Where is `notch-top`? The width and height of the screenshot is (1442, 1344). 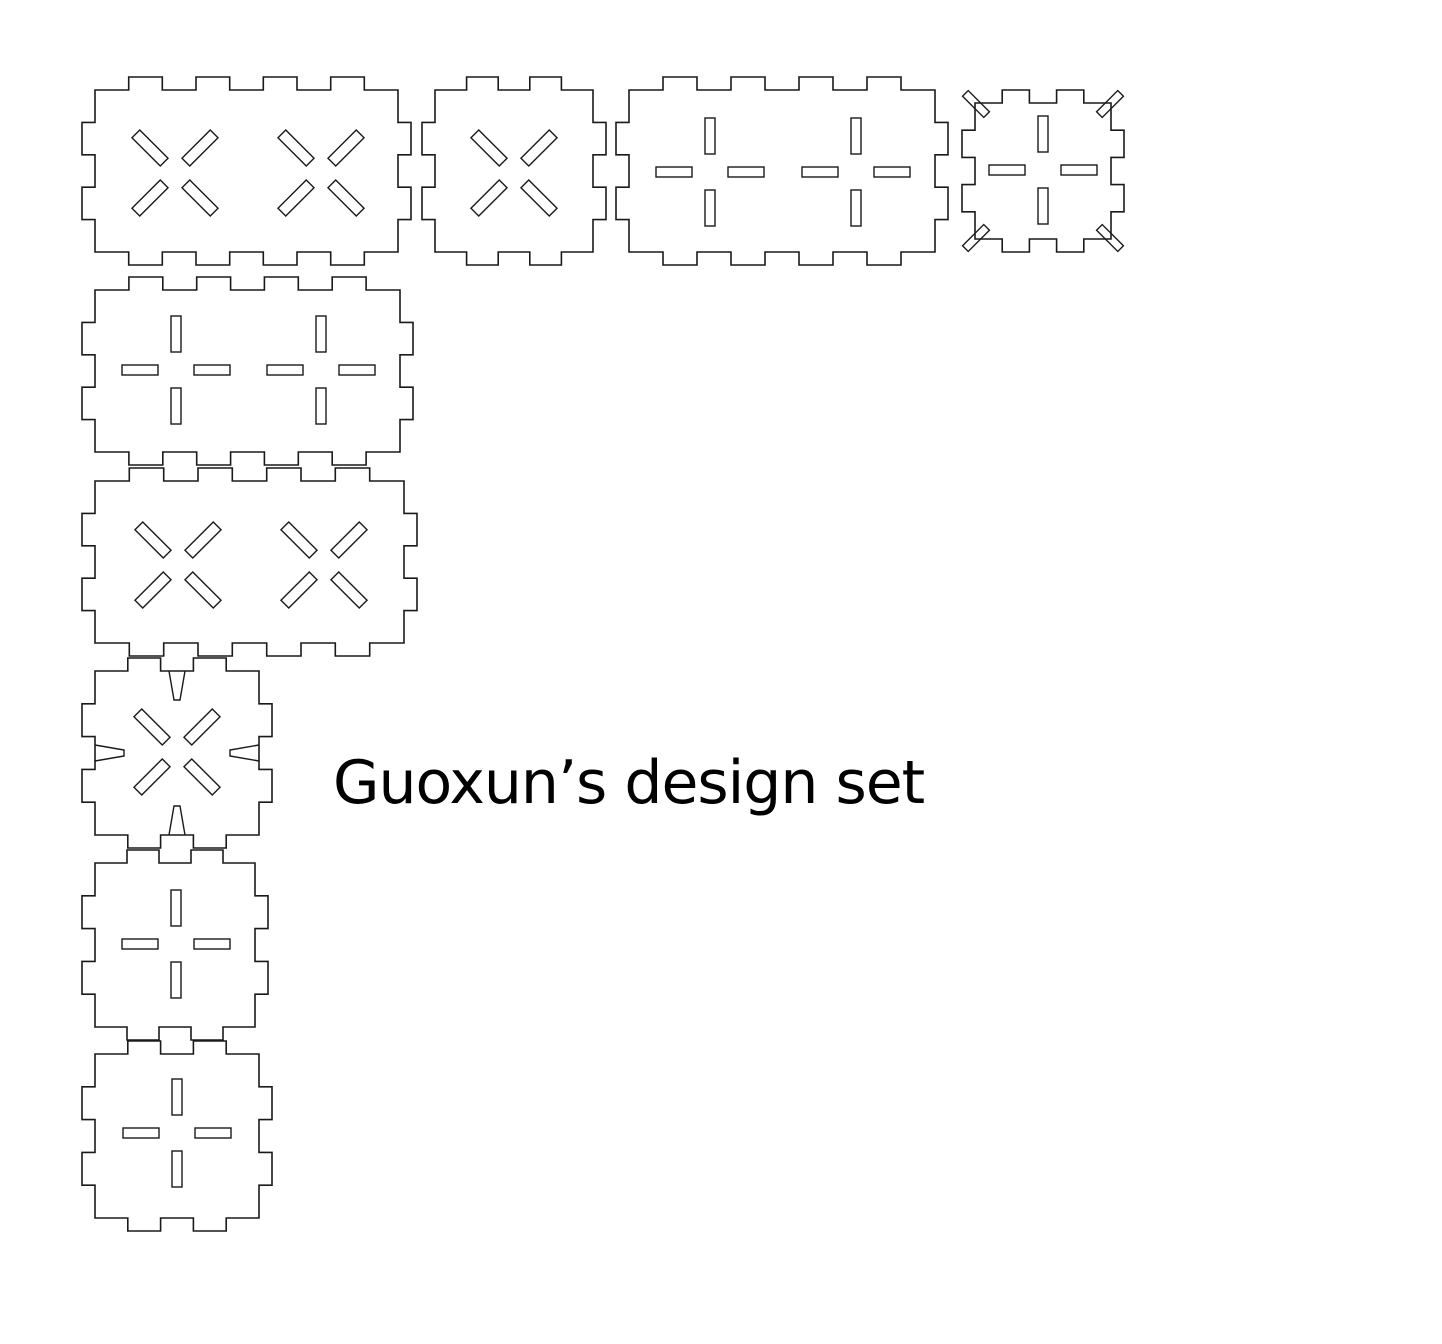 notch-top is located at coordinates (177, 685).